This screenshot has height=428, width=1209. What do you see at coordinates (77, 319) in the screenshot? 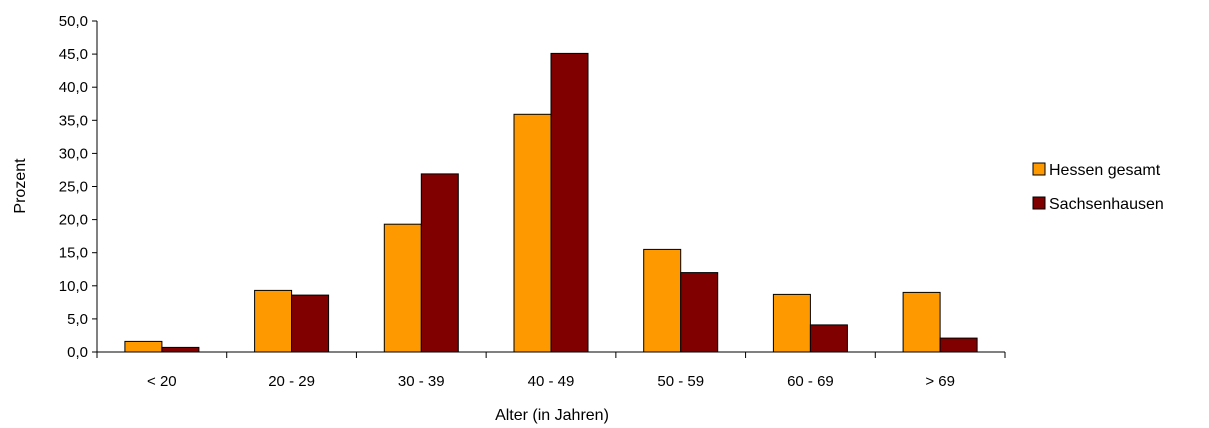
I see `y-tick-label: 5,0` at bounding box center [77, 319].